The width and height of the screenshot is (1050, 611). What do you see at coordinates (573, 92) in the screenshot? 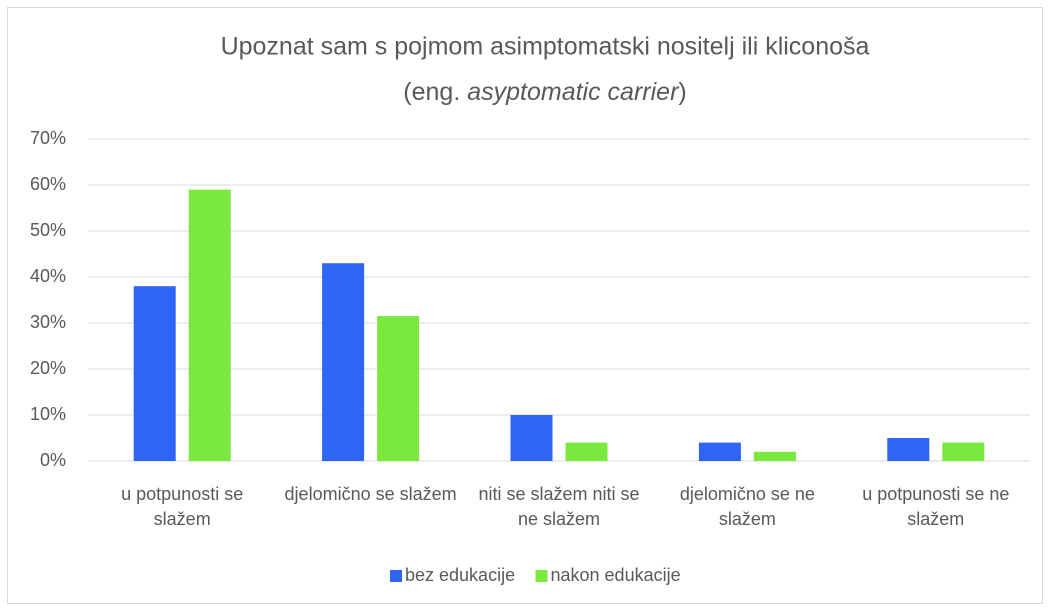
I see `subtitle-part: asyptomatic carrier` at bounding box center [573, 92].